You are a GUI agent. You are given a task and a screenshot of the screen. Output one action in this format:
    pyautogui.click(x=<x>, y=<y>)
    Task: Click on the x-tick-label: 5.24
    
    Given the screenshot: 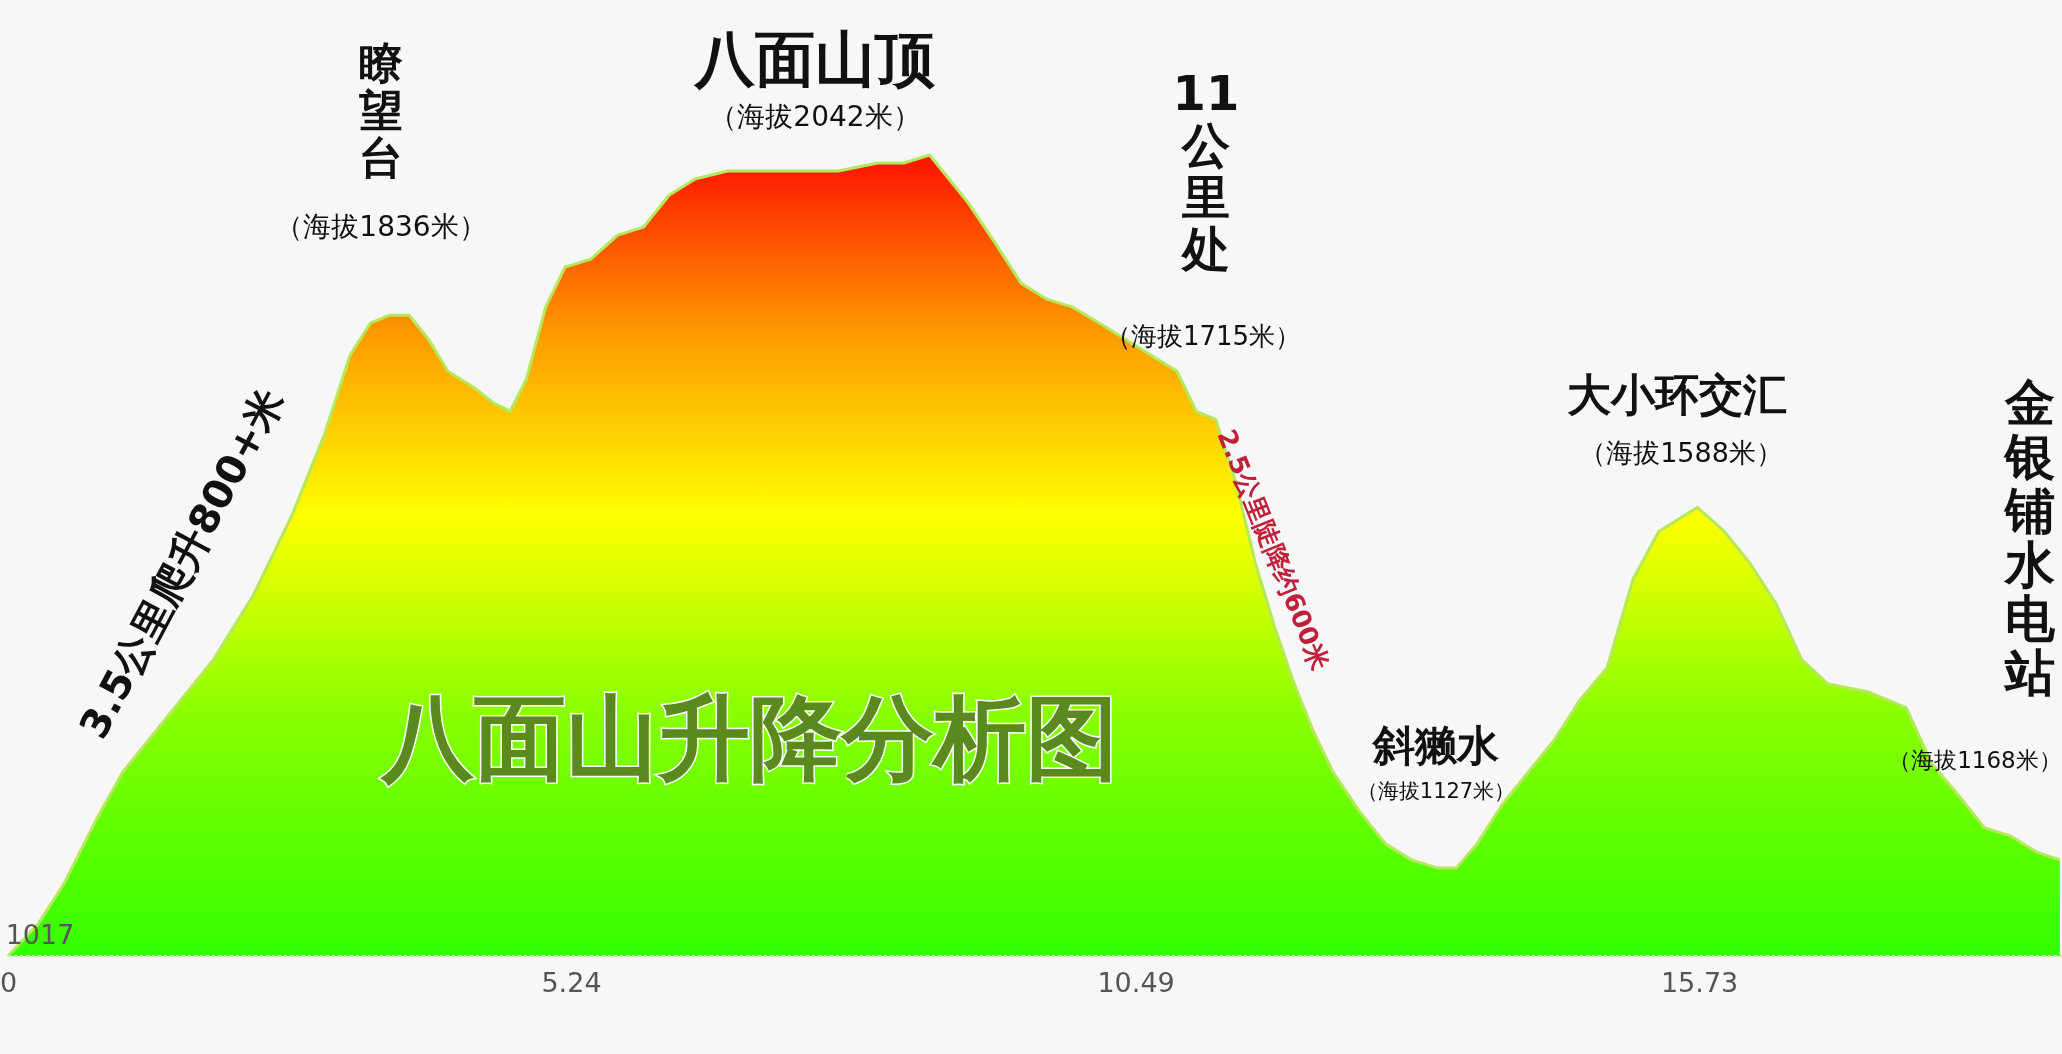 What is the action you would take?
    pyautogui.click(x=571, y=982)
    